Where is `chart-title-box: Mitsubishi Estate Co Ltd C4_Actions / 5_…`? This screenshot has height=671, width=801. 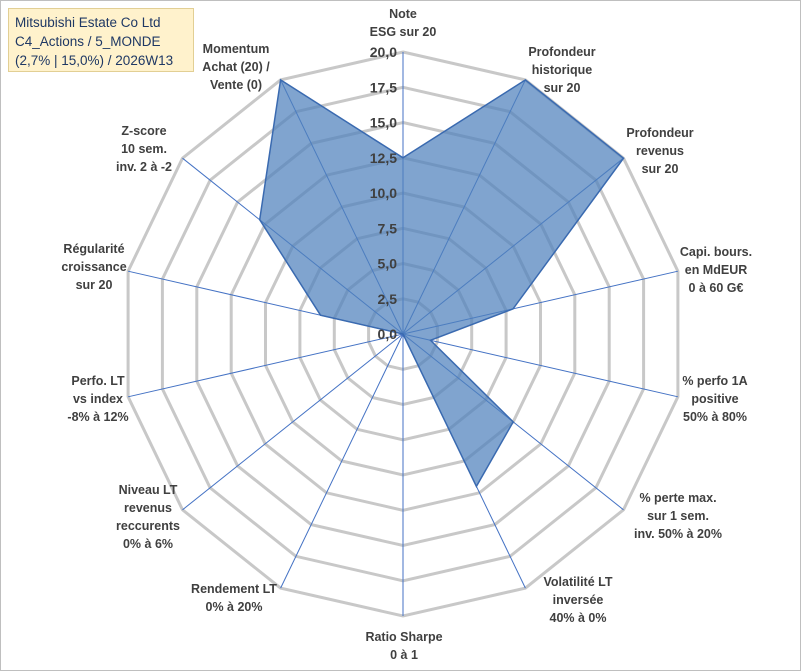 chart-title-box: Mitsubishi Estate Co Ltd C4_Actions / 5_… is located at coordinates (101, 40).